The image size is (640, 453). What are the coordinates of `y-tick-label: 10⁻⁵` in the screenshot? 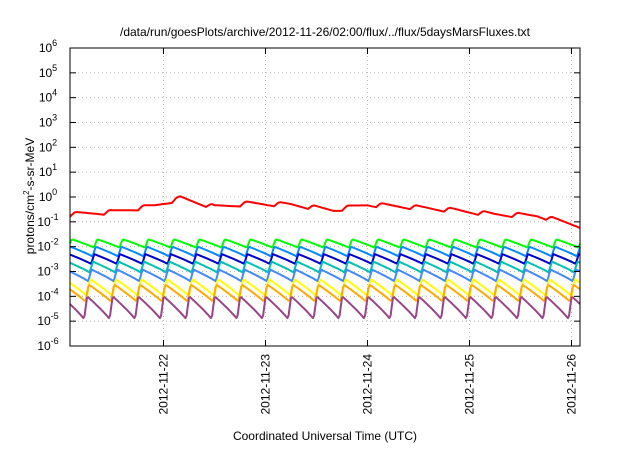 It's located at (47, 319).